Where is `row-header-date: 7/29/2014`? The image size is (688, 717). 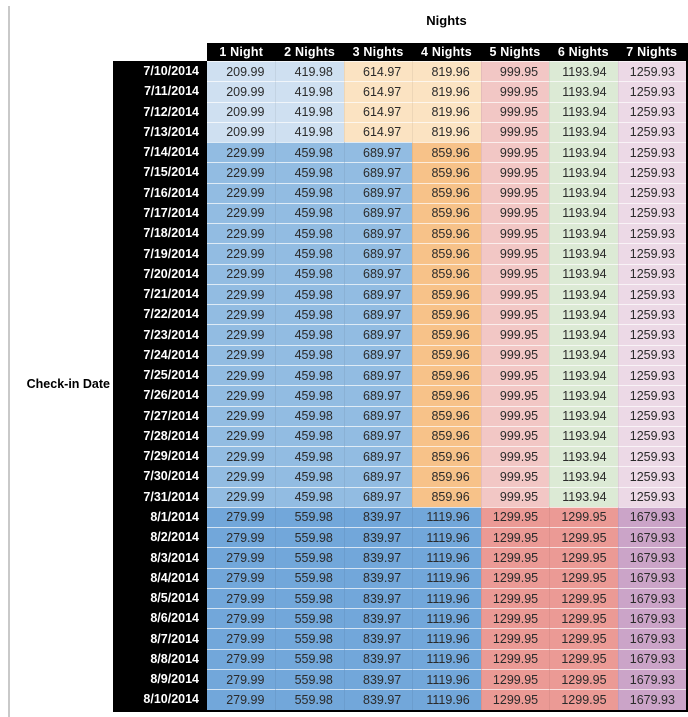 row-header-date: 7/29/2014 is located at coordinates (160, 456).